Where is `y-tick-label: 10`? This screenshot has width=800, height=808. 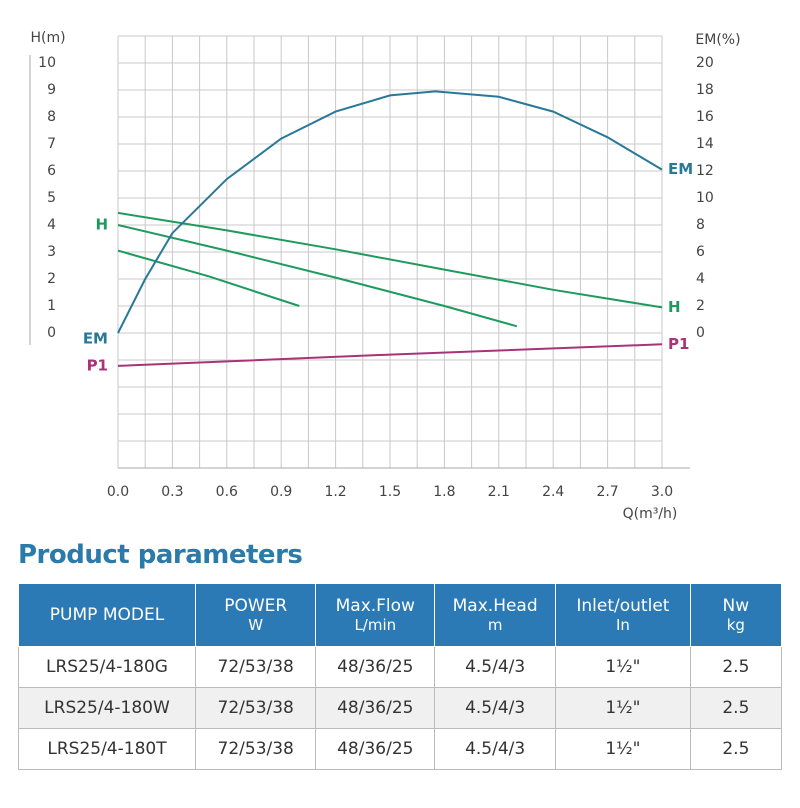 y-tick-label: 10 is located at coordinates (47, 63).